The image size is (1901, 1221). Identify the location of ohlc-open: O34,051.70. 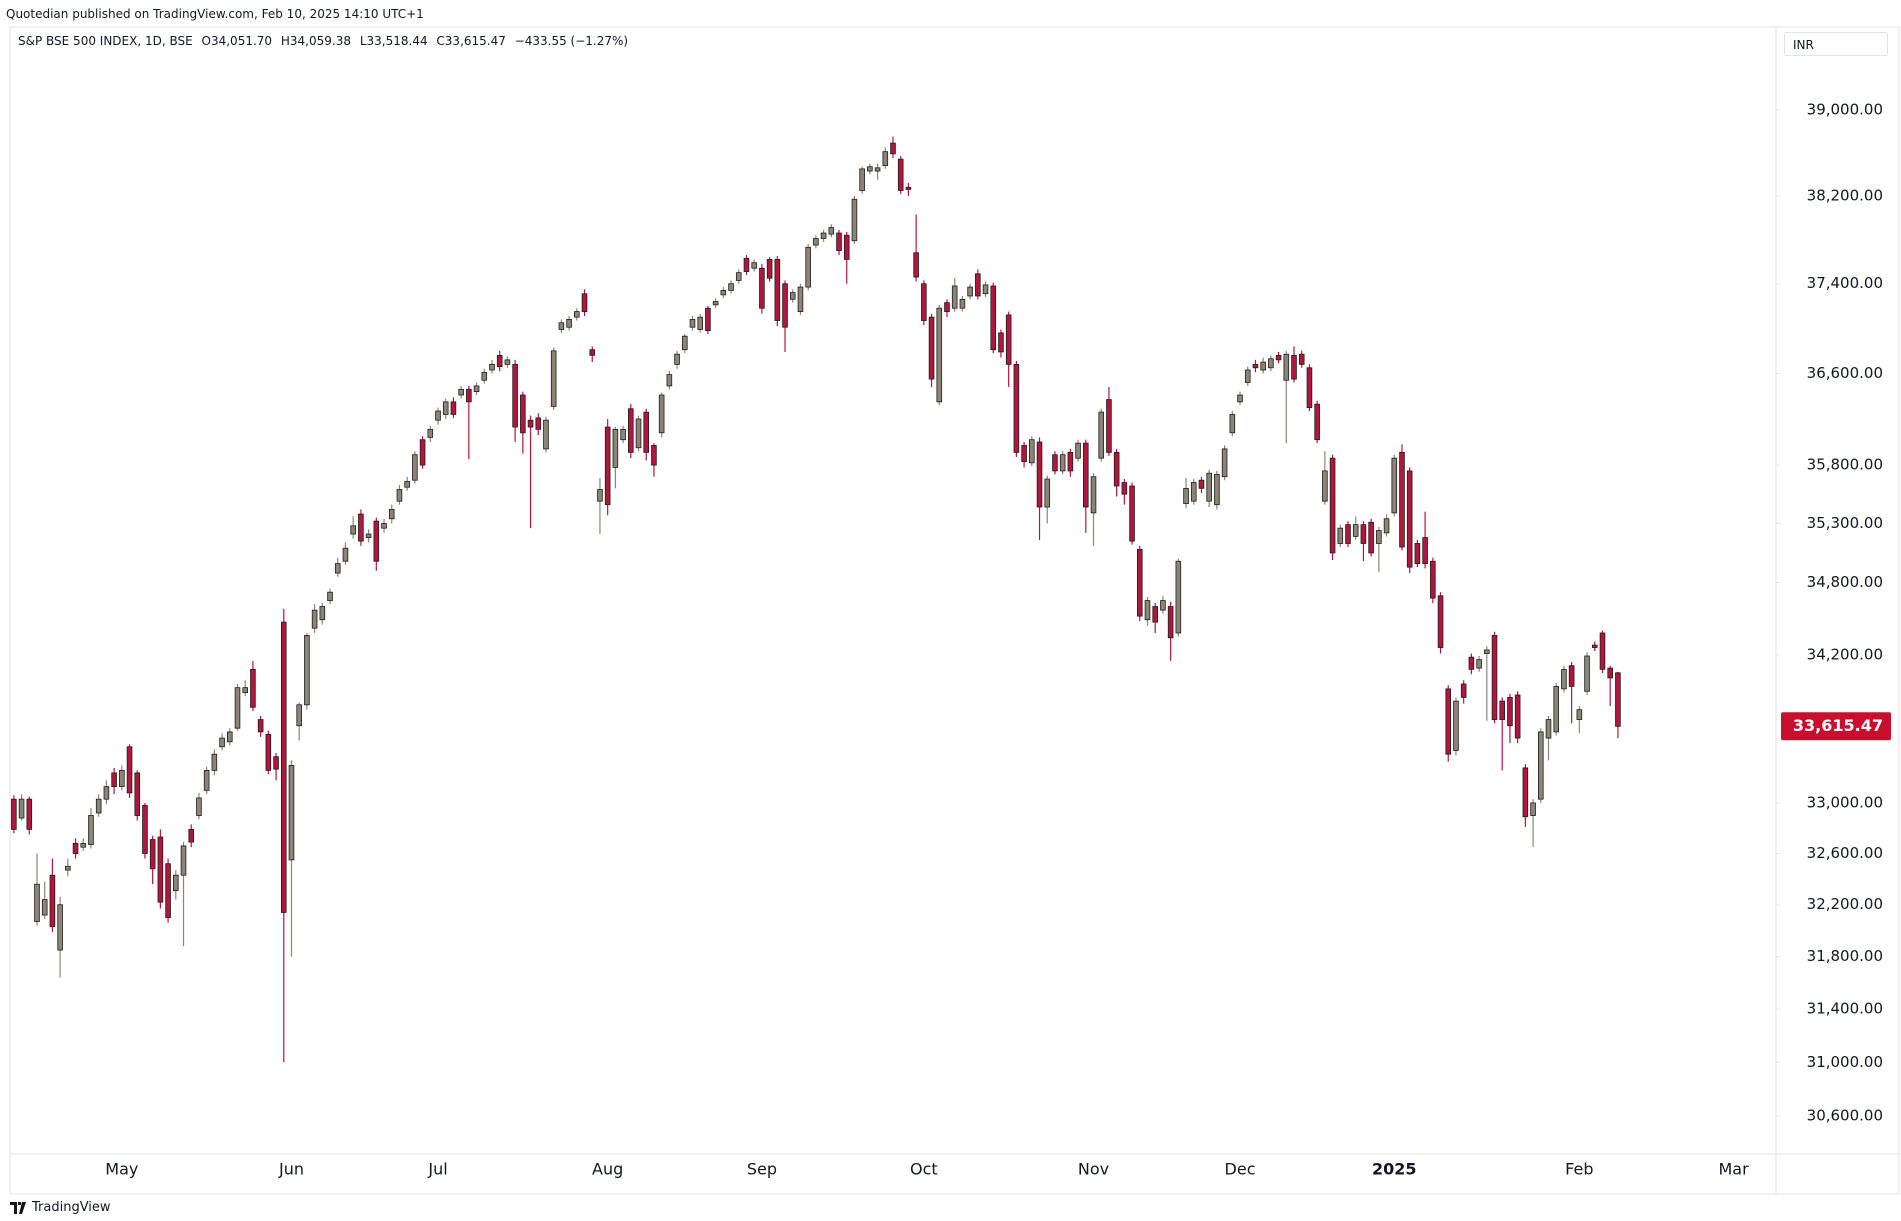
(237, 41).